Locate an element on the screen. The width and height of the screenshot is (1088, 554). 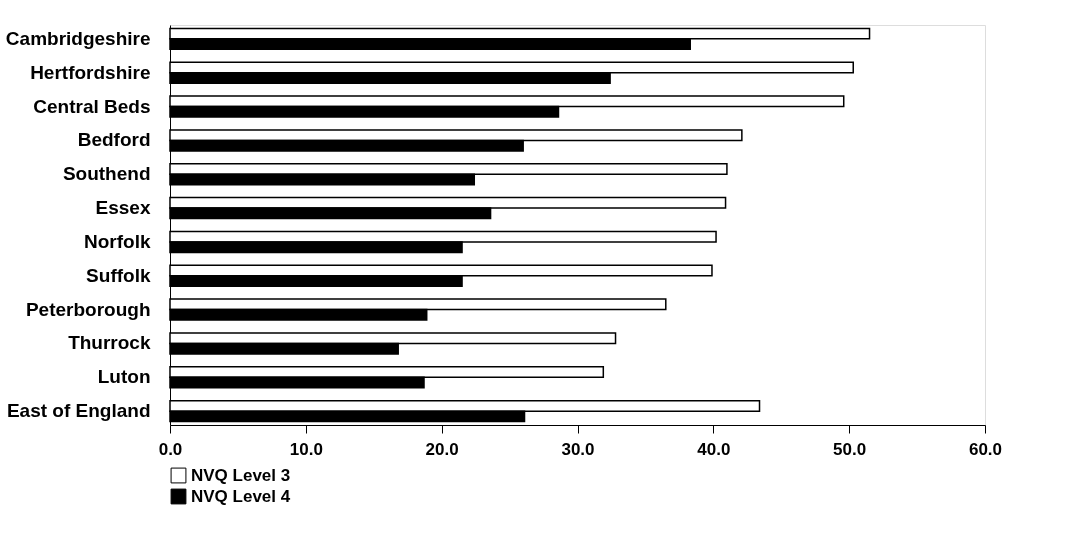
legend-label: NVQ Level 3 is located at coordinates (241, 475).